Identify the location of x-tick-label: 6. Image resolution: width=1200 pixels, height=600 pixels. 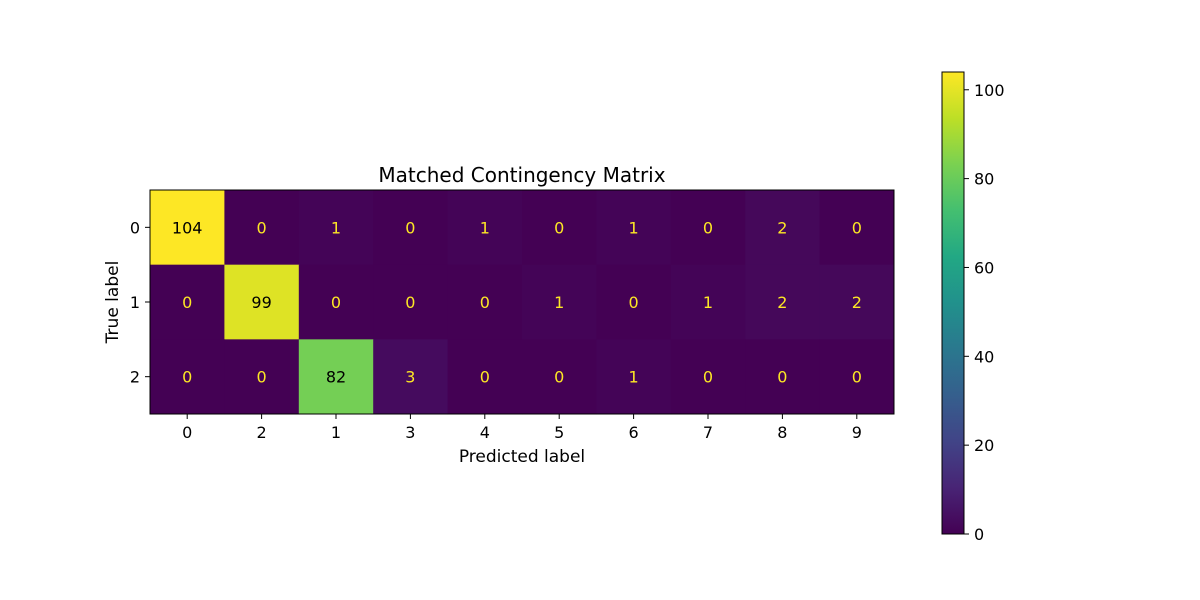
(634, 432).